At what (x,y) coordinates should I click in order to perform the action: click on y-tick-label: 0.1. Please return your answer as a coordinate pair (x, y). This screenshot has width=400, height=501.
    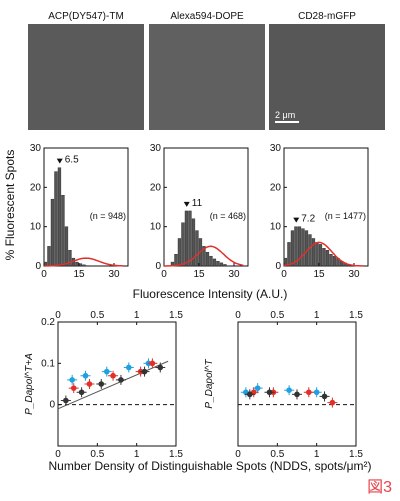
    Looking at the image, I should click on (48, 363).